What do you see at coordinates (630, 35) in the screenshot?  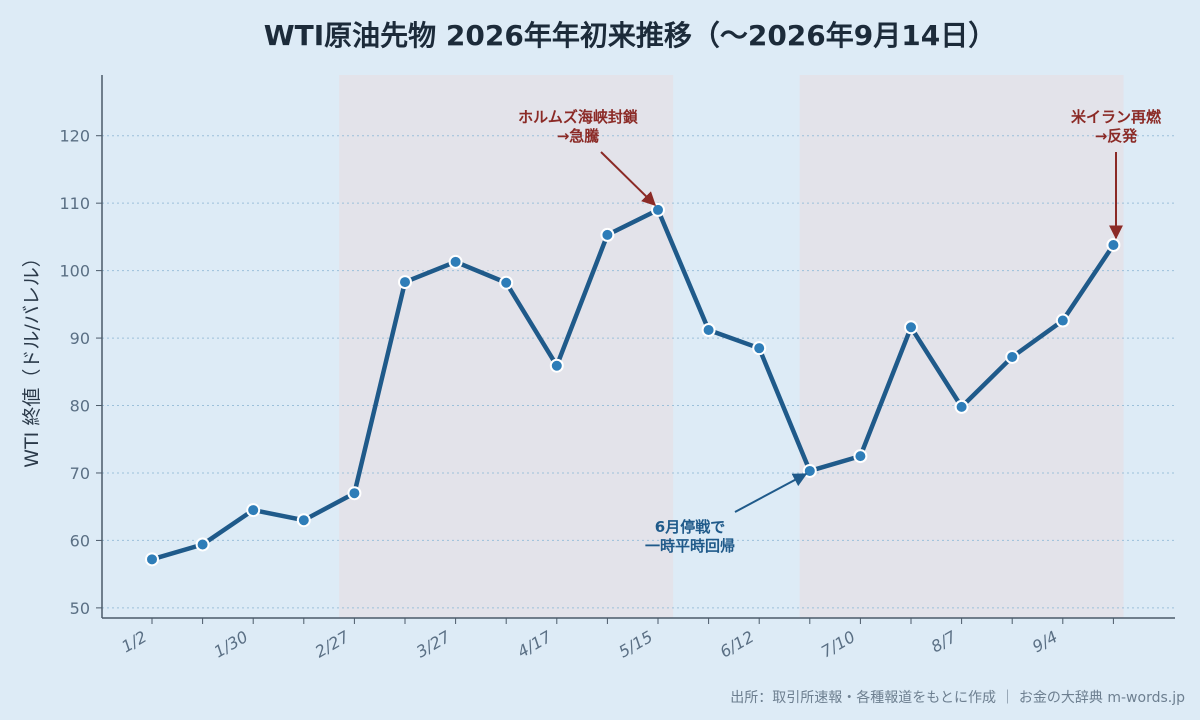 I see `chart-title: WTI原油先物 2026年年初来推移（〜2026年9月14日）` at bounding box center [630, 35].